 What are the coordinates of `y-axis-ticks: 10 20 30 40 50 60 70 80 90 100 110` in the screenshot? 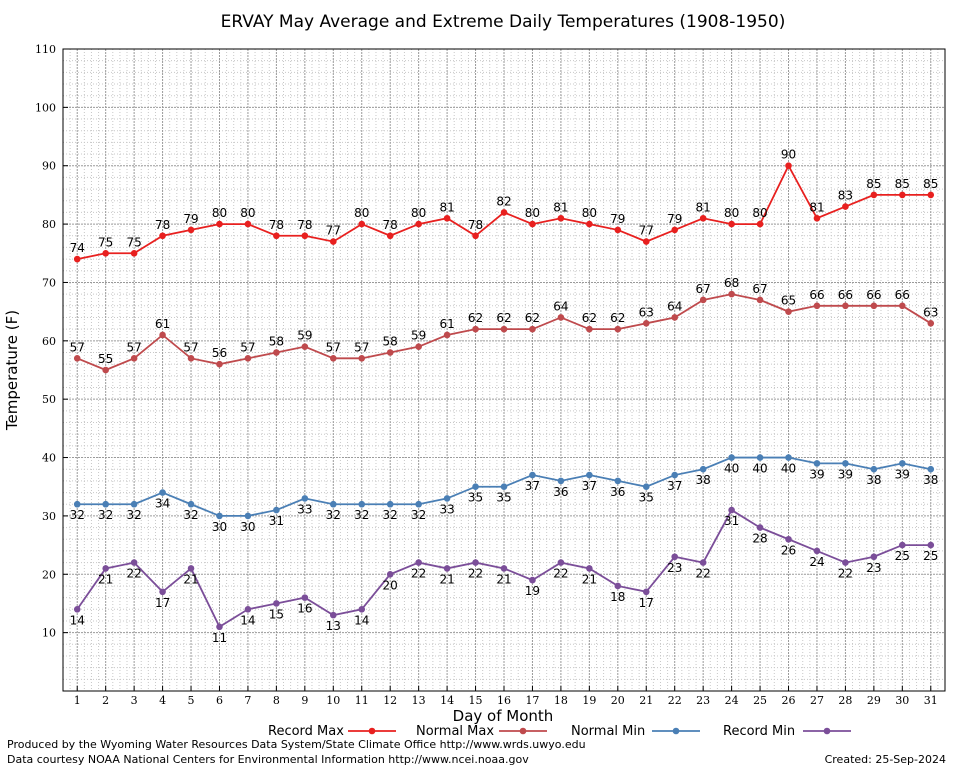 It's located at (51, 341).